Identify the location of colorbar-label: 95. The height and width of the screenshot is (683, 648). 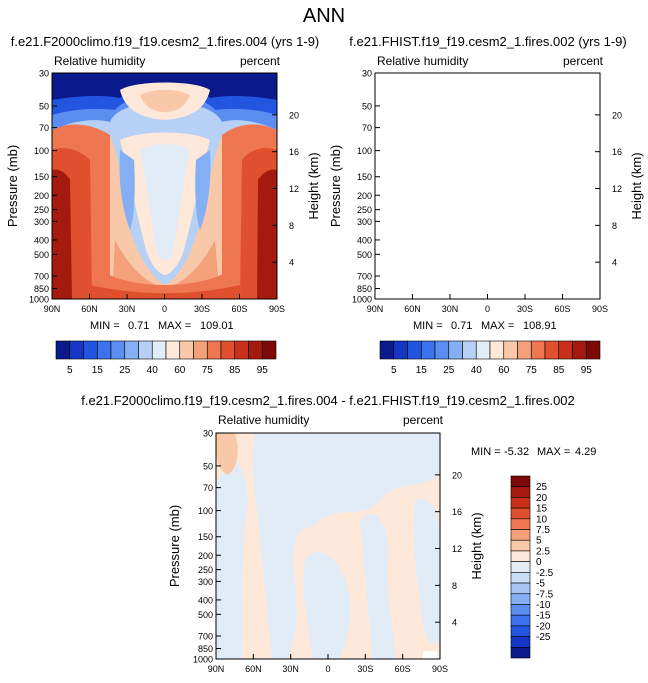
(587, 370).